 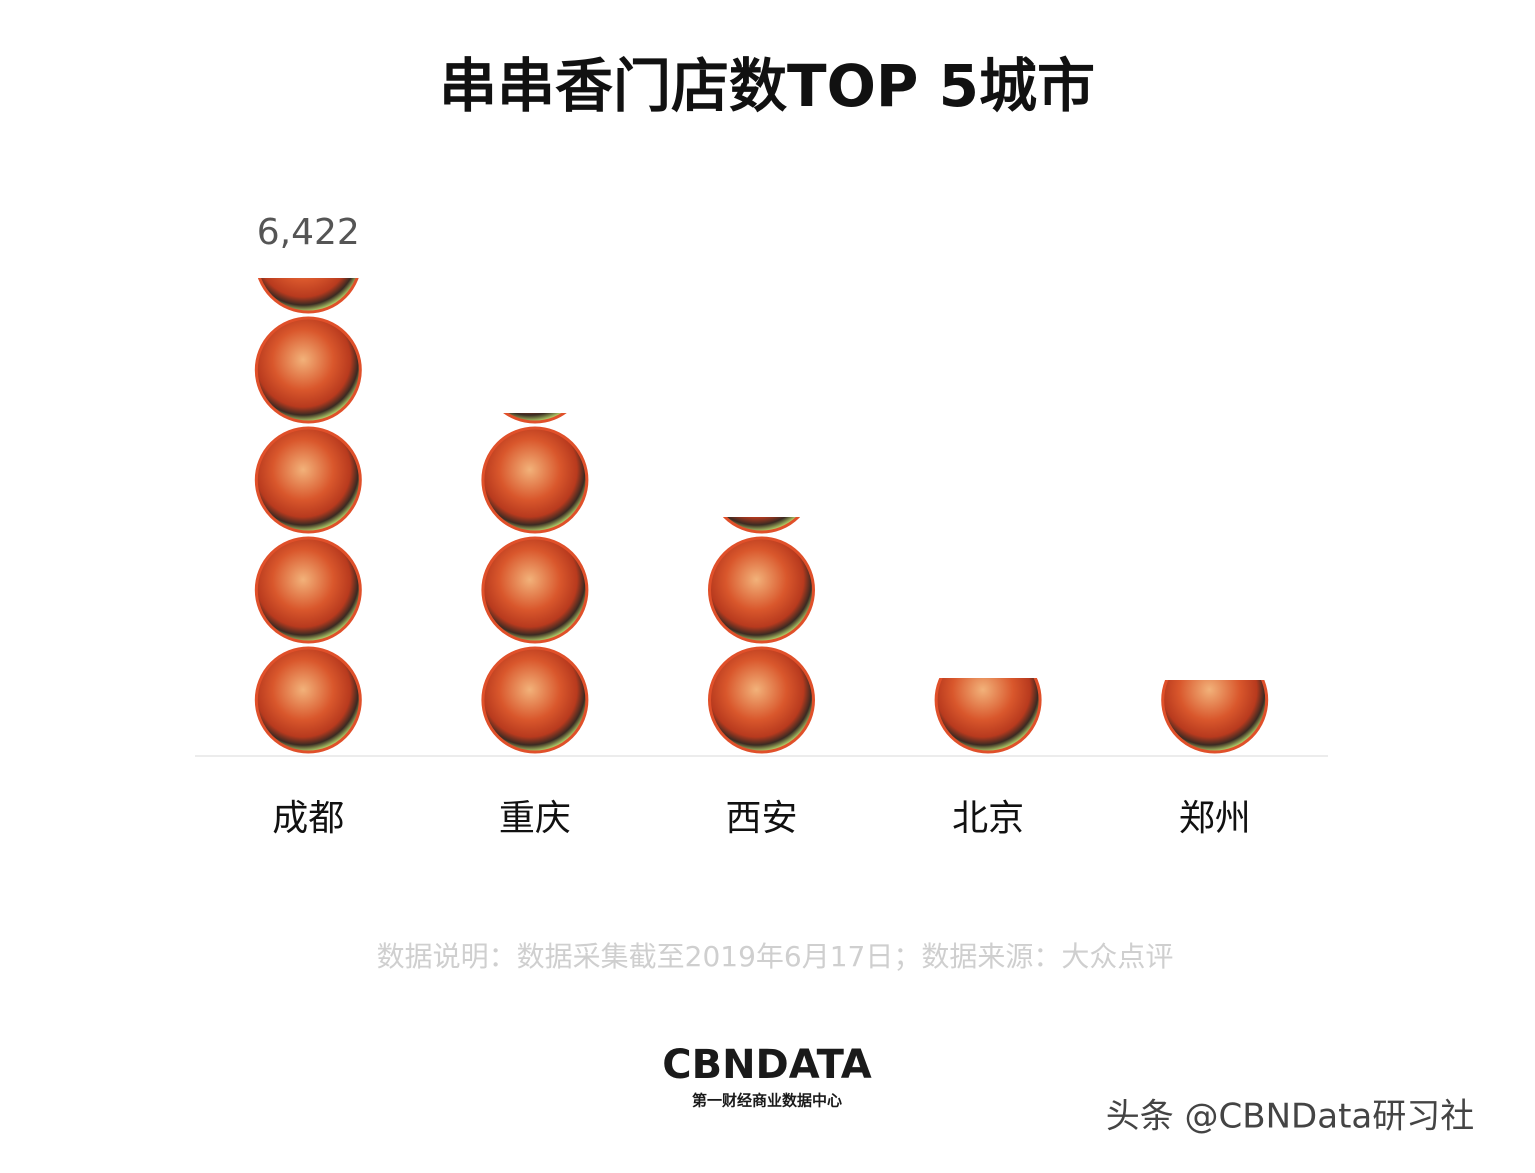 What do you see at coordinates (1290, 1117) in the screenshot?
I see `watermark: 头条 @CBNData研习社` at bounding box center [1290, 1117].